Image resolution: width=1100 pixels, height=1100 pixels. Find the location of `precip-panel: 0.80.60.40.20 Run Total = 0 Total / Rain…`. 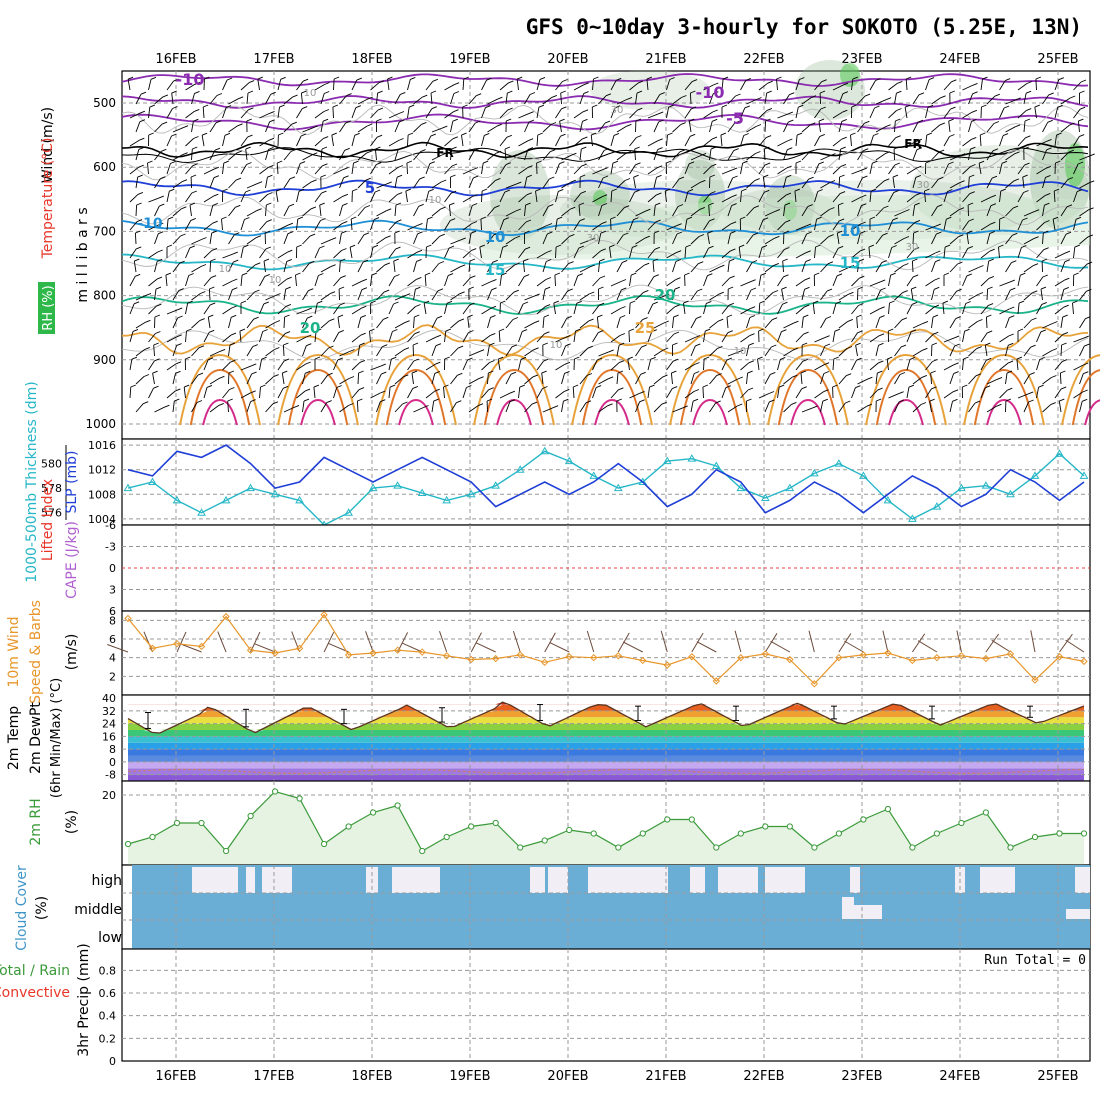

precip-panel: 0.80.60.40.20 Run Total = 0 Total / Rain… is located at coordinates (545, 1005).